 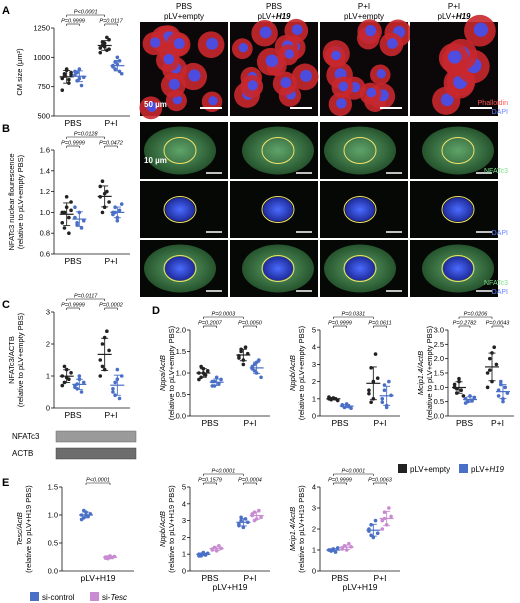 I want to click on y-tick-label: 1.5, so click(x=53, y=487).